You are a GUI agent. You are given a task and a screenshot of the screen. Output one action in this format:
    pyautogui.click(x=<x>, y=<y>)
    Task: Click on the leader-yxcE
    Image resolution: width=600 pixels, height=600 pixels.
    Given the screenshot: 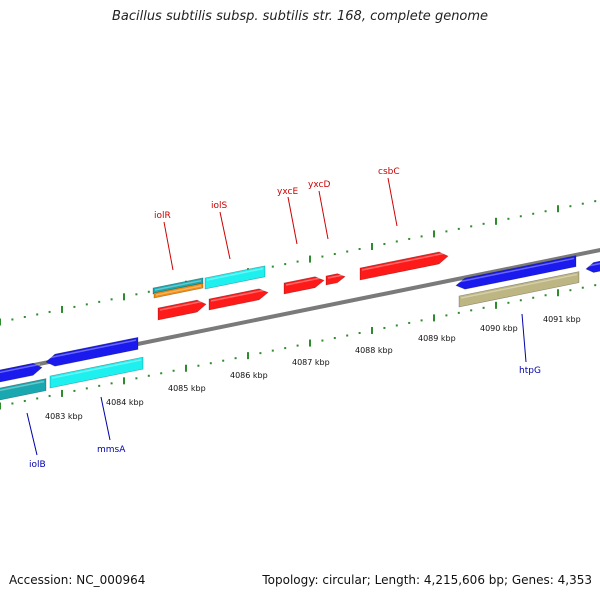 What is the action you would take?
    pyautogui.click(x=292, y=220)
    